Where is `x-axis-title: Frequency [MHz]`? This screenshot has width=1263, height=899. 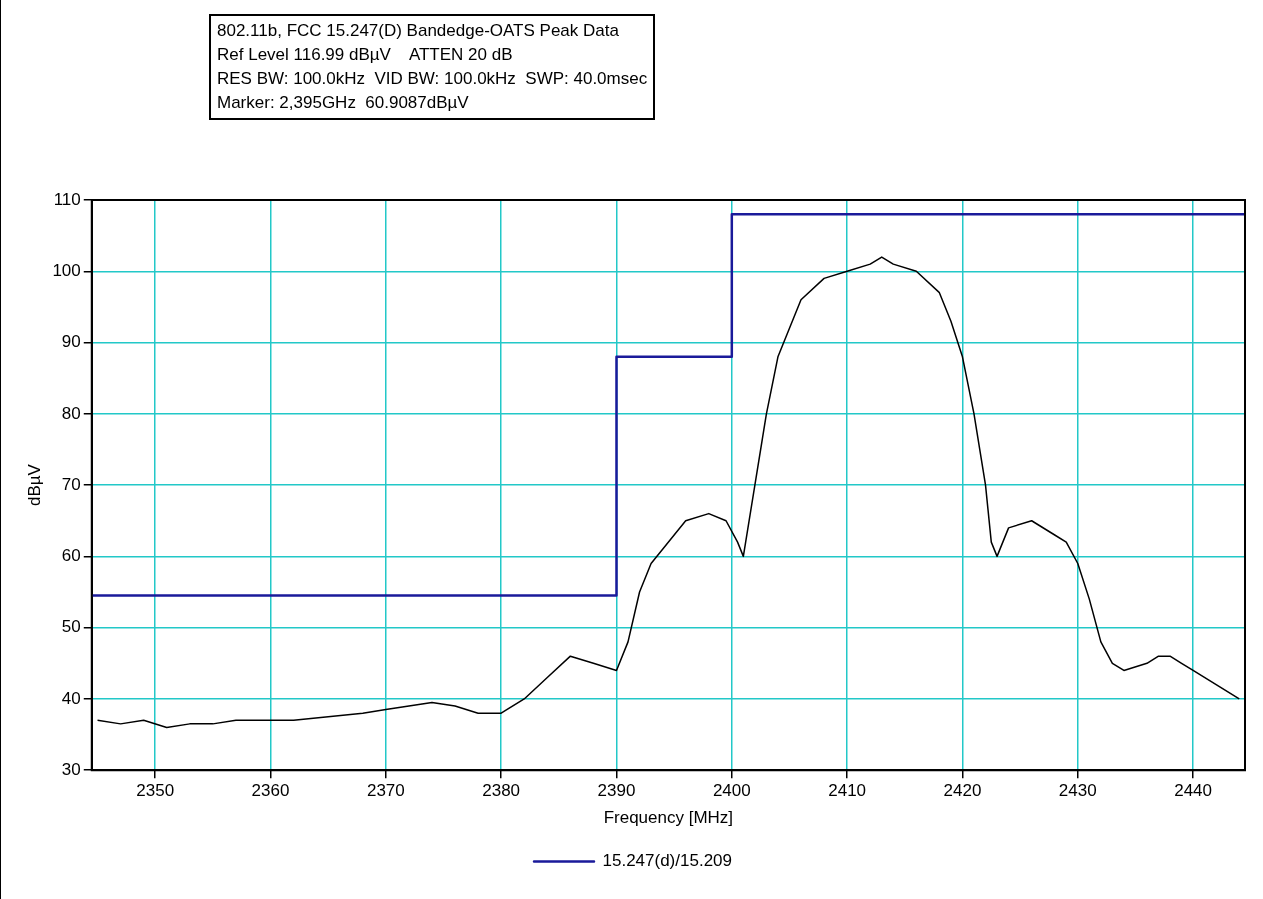 x-axis-title: Frequency [MHz] is located at coordinates (668, 818).